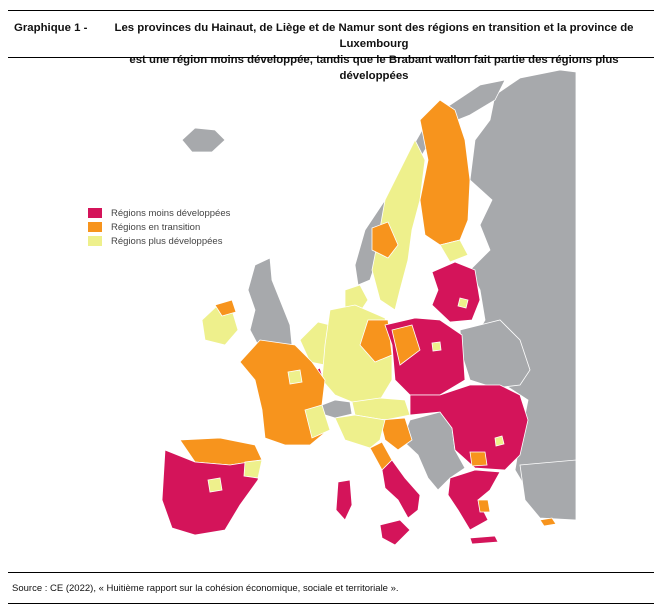 This screenshot has width=662, height=611. Describe the element at coordinates (484, 540) in the screenshot. I see `crete-less` at that location.